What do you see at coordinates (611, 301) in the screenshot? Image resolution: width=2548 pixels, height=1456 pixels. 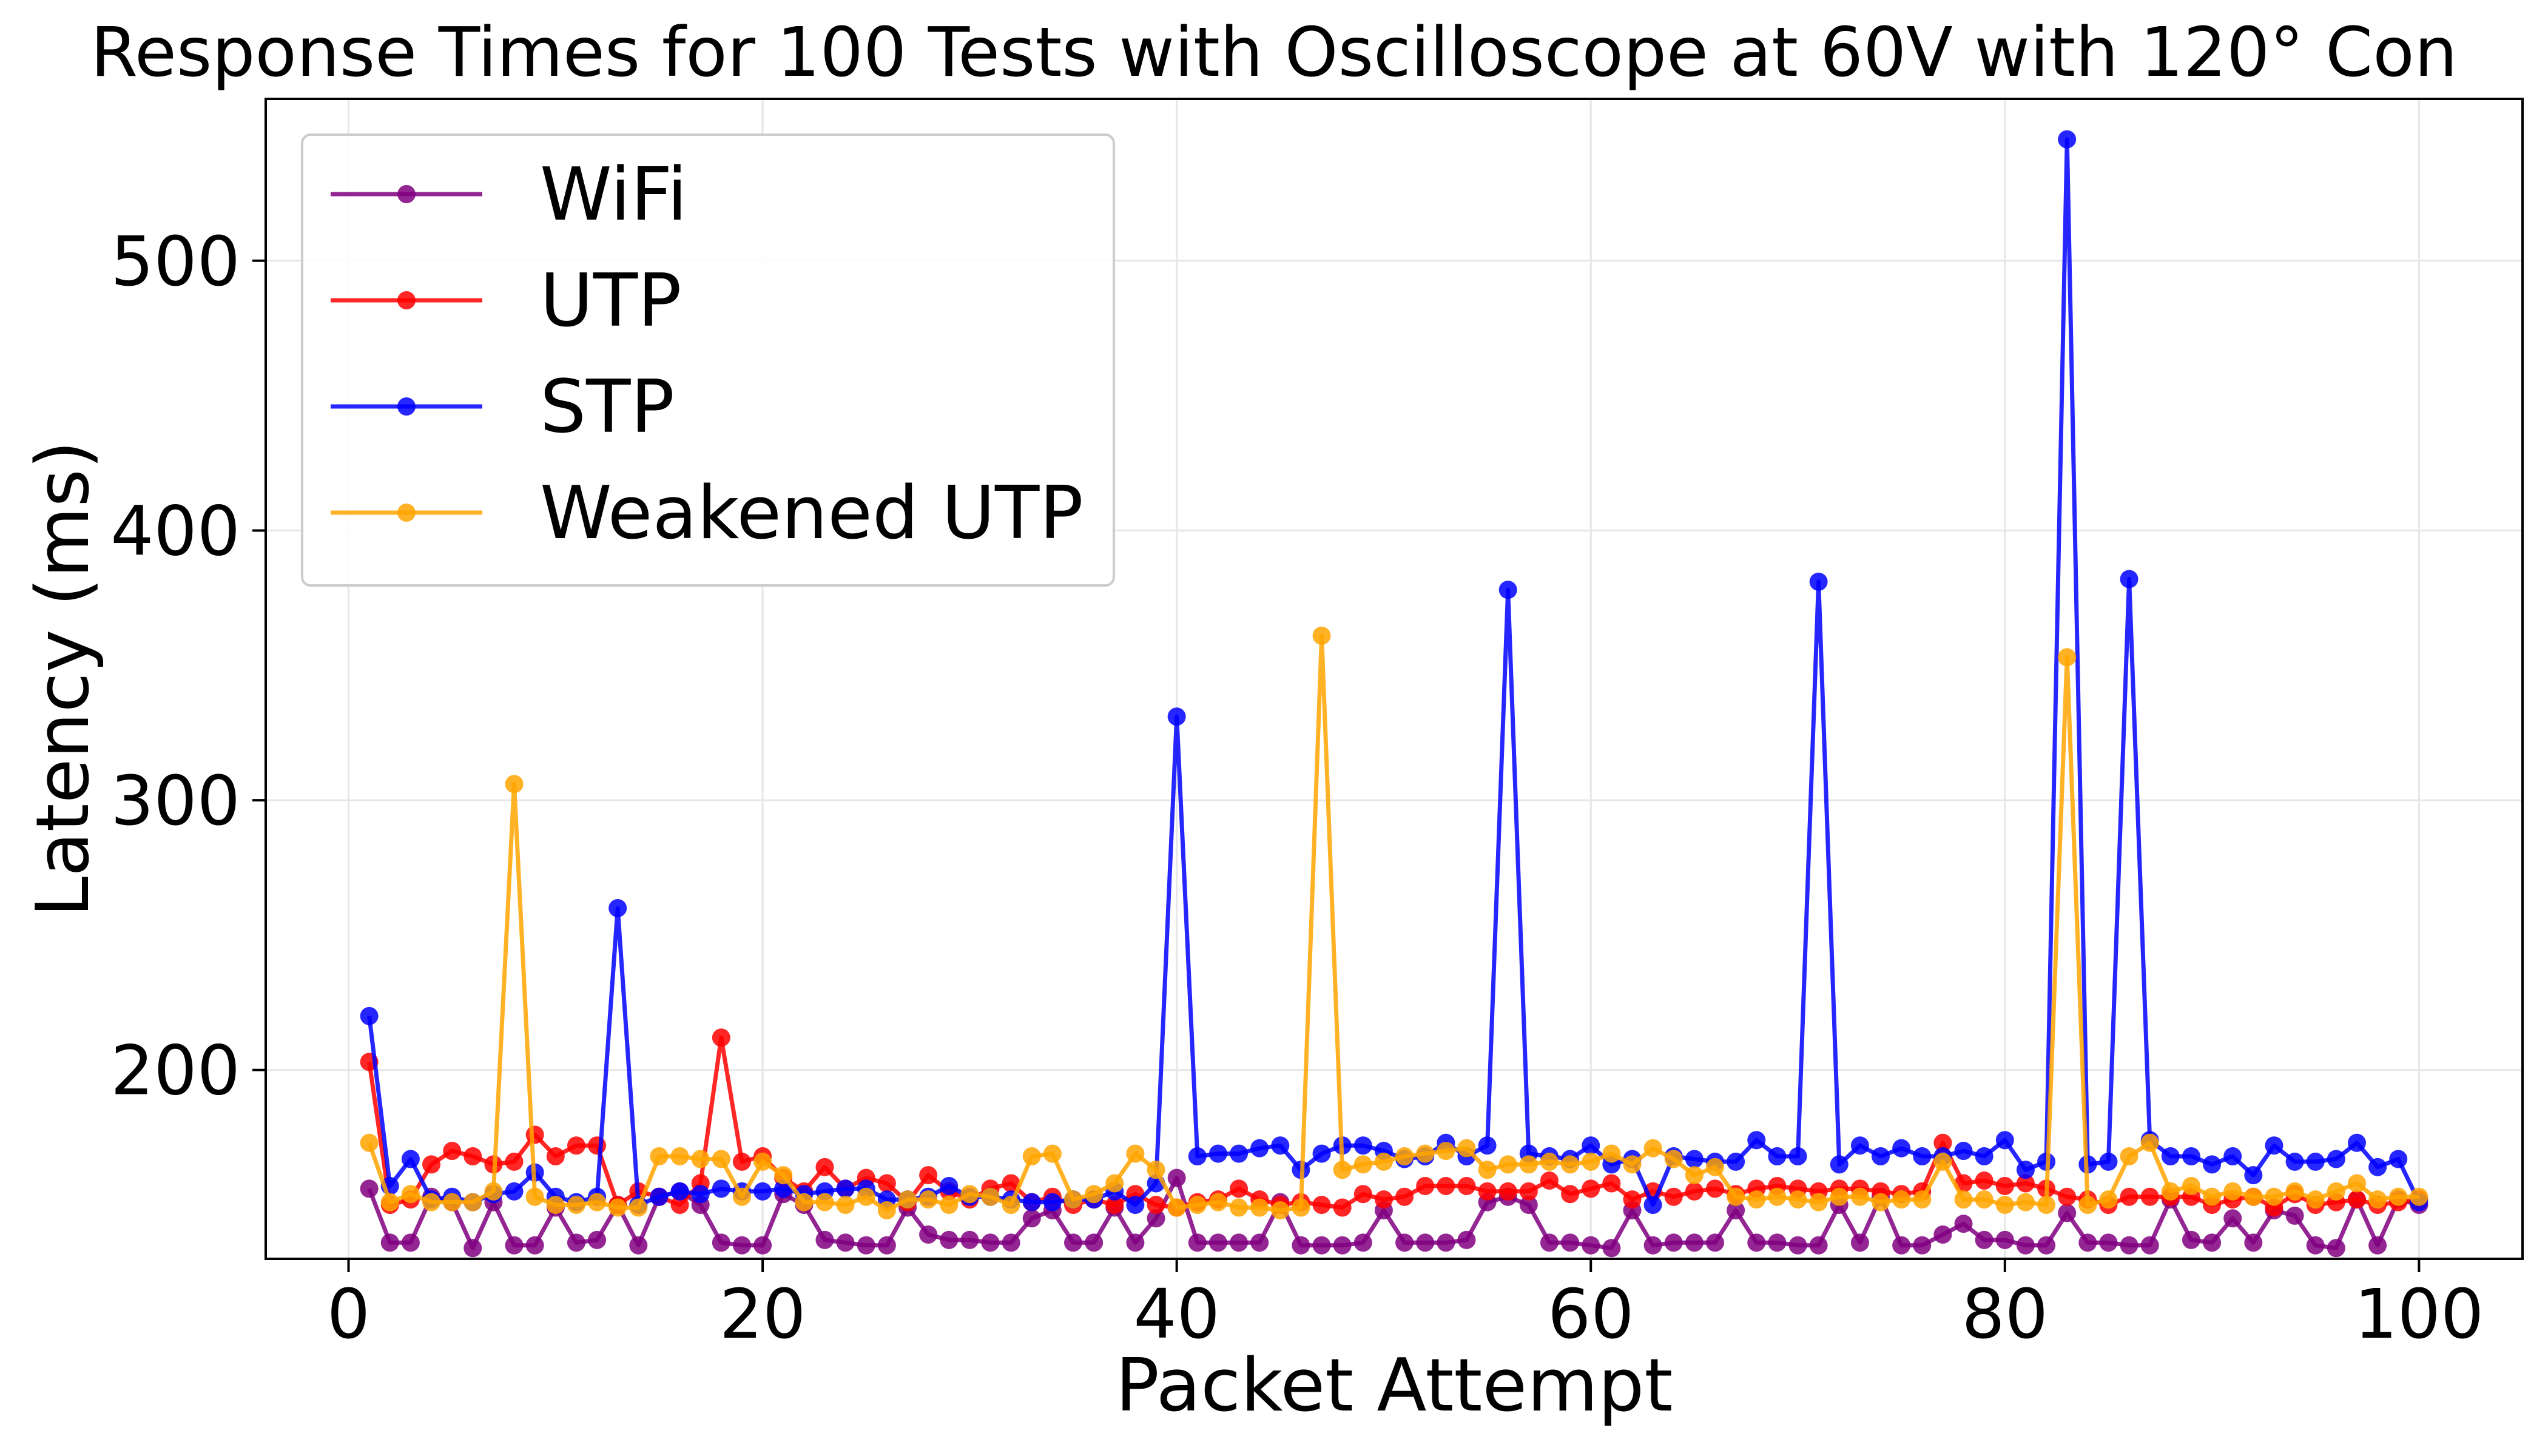 I see `legend-label: UTP` at bounding box center [611, 301].